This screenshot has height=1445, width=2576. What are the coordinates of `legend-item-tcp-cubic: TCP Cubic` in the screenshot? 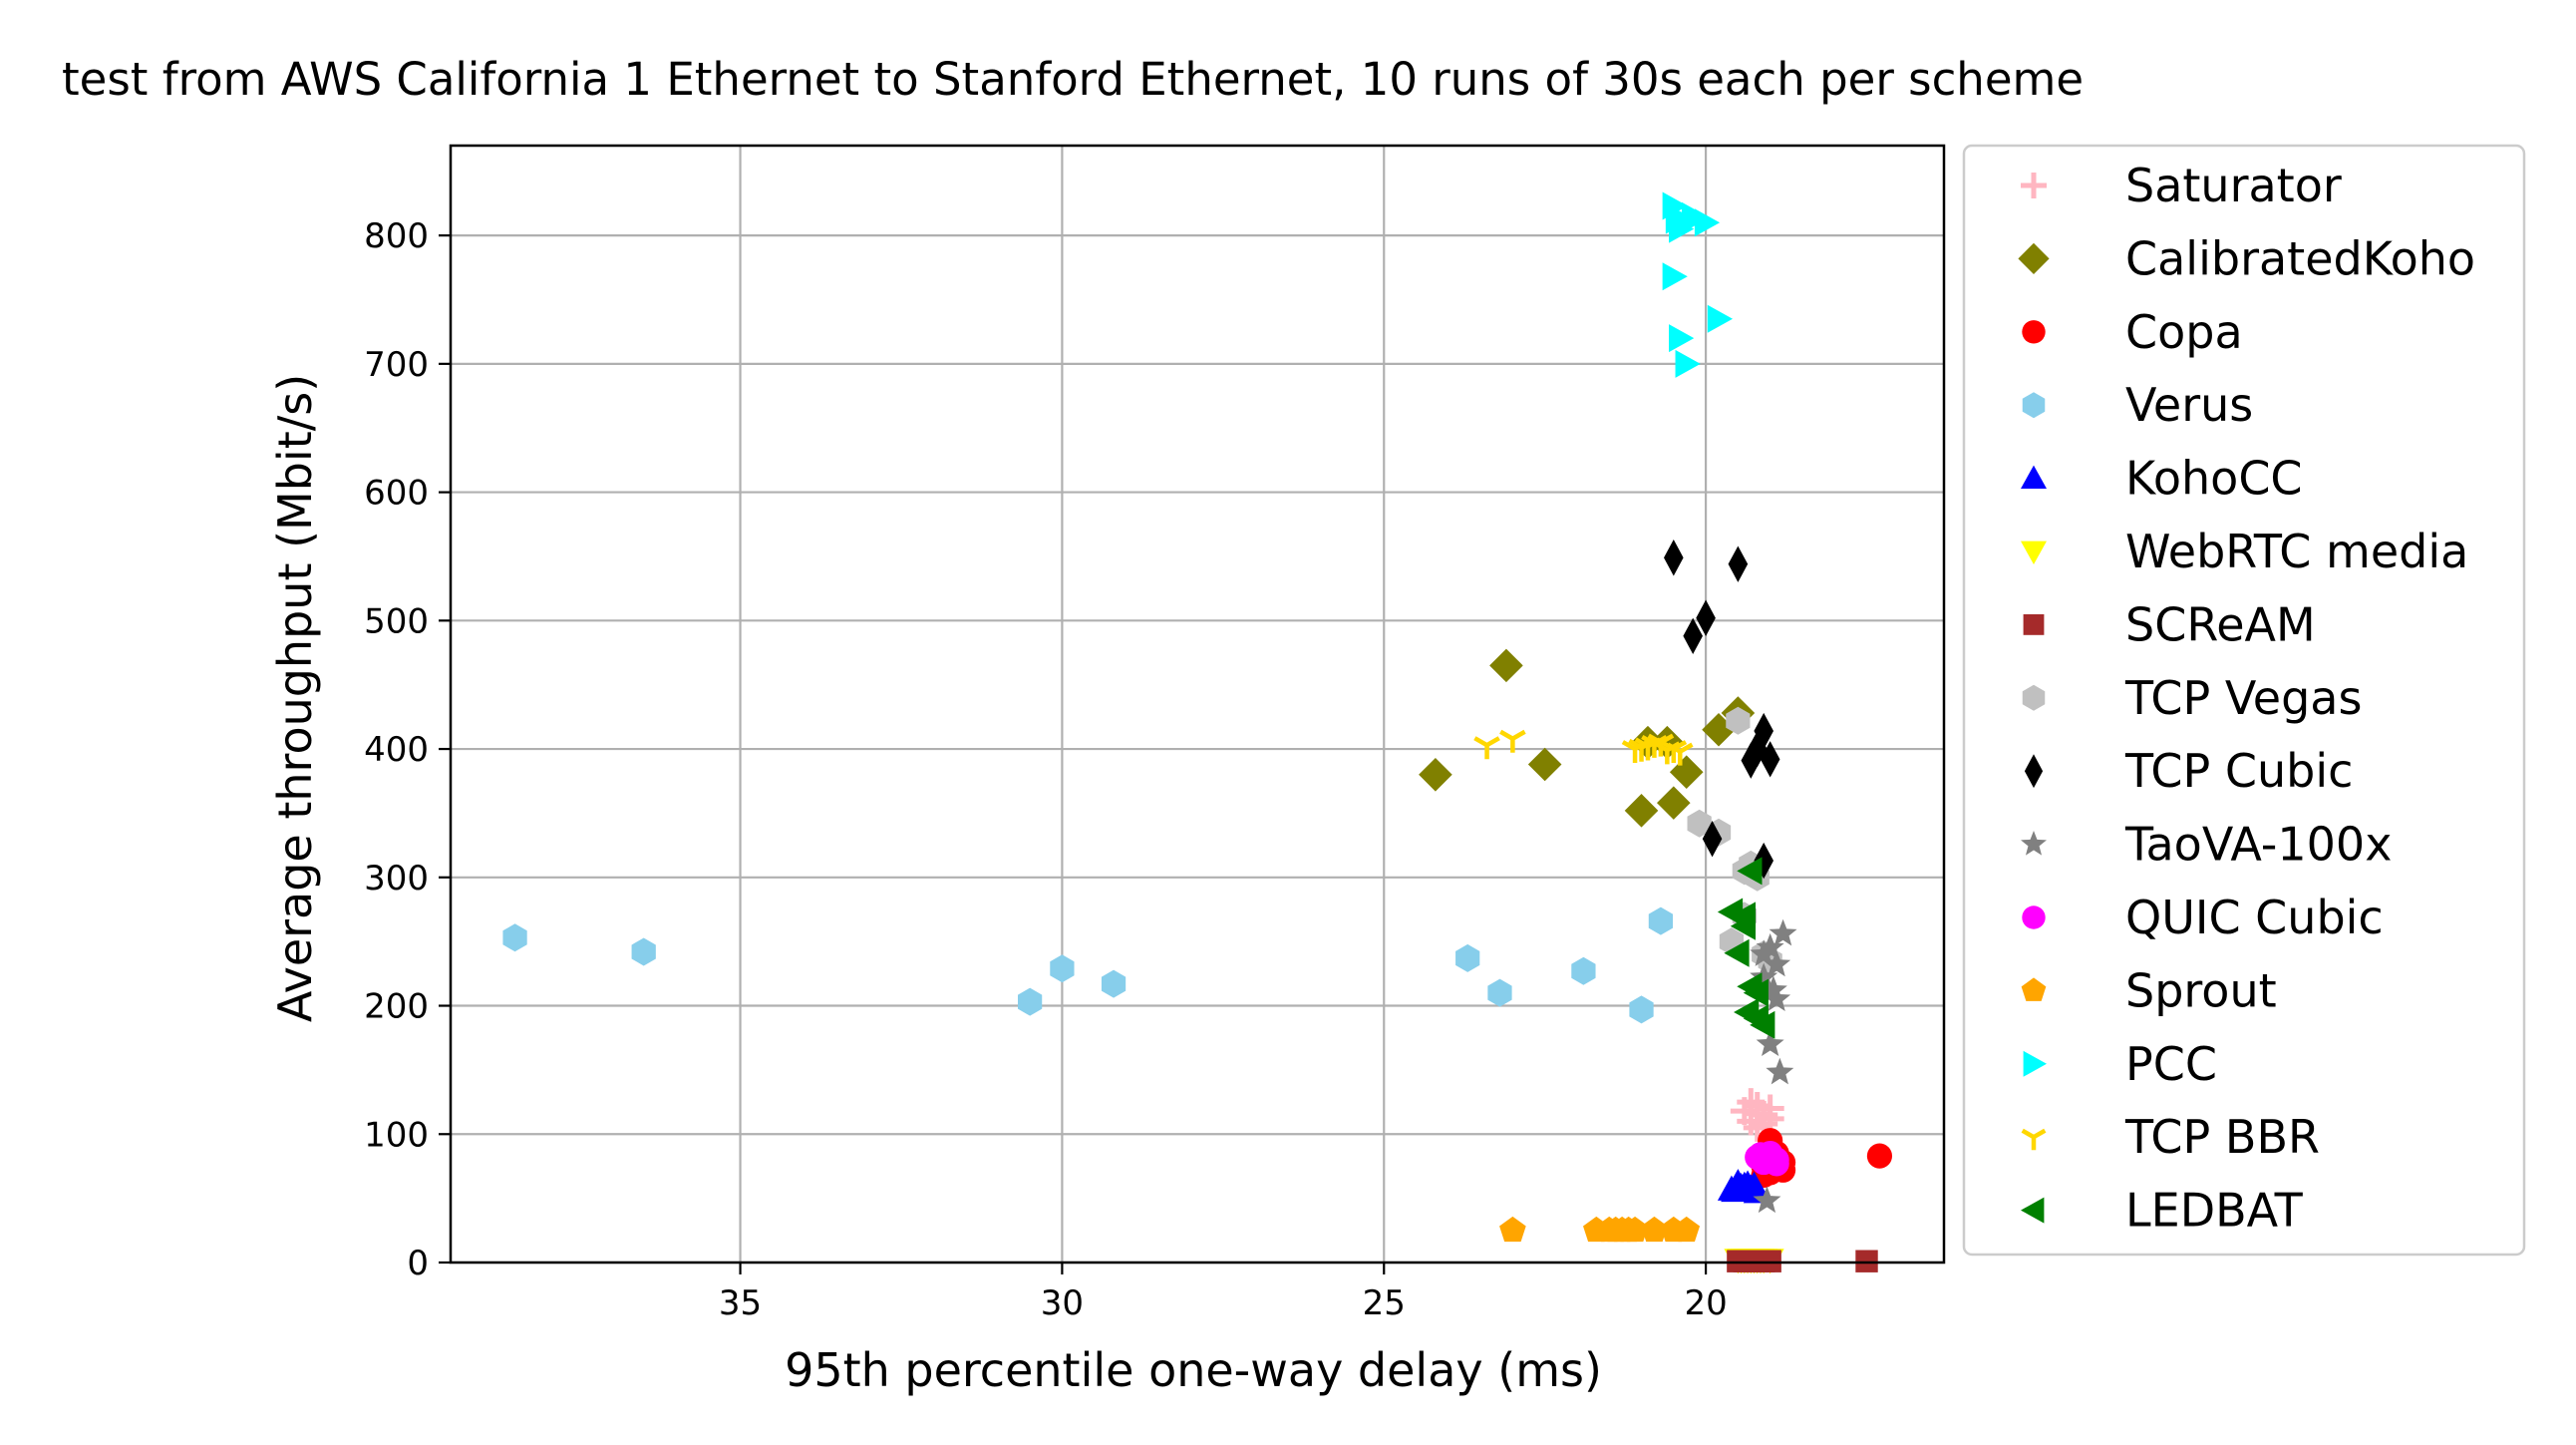 It's located at (2188, 771).